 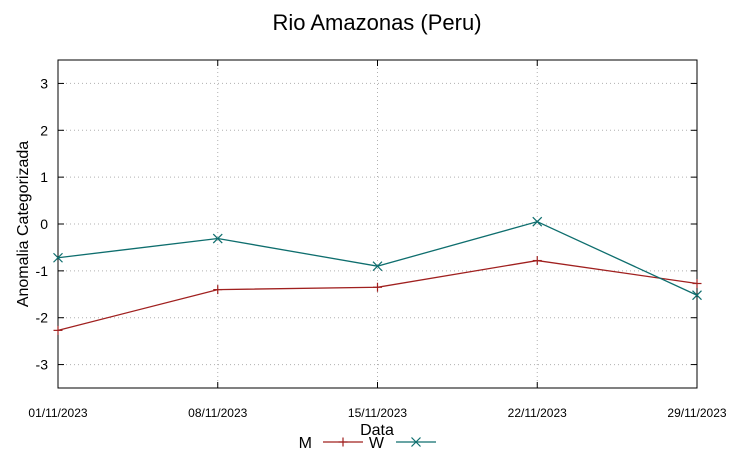 What do you see at coordinates (416, 442) in the screenshot?
I see `legend-marker-w` at bounding box center [416, 442].